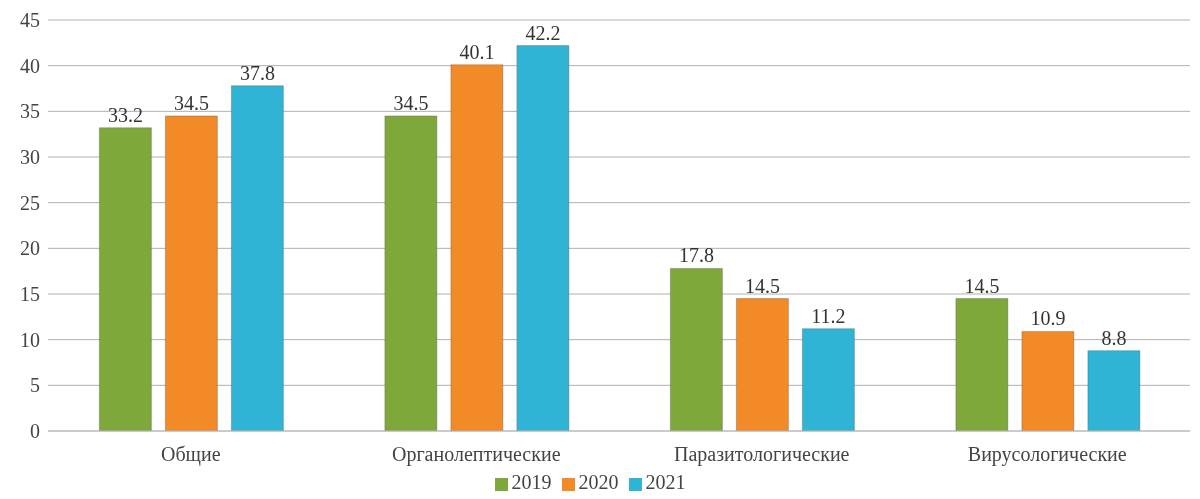 The height and width of the screenshot is (499, 1200). I want to click on y-tick-label: 25, so click(30, 202).